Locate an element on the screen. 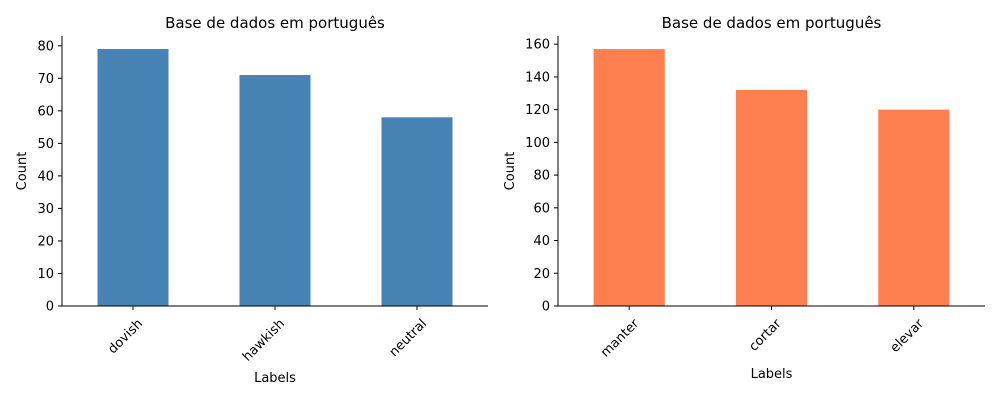 Image resolution: width=1000 pixels, height=400 pixels. y-tick-label: 160 is located at coordinates (537, 45).